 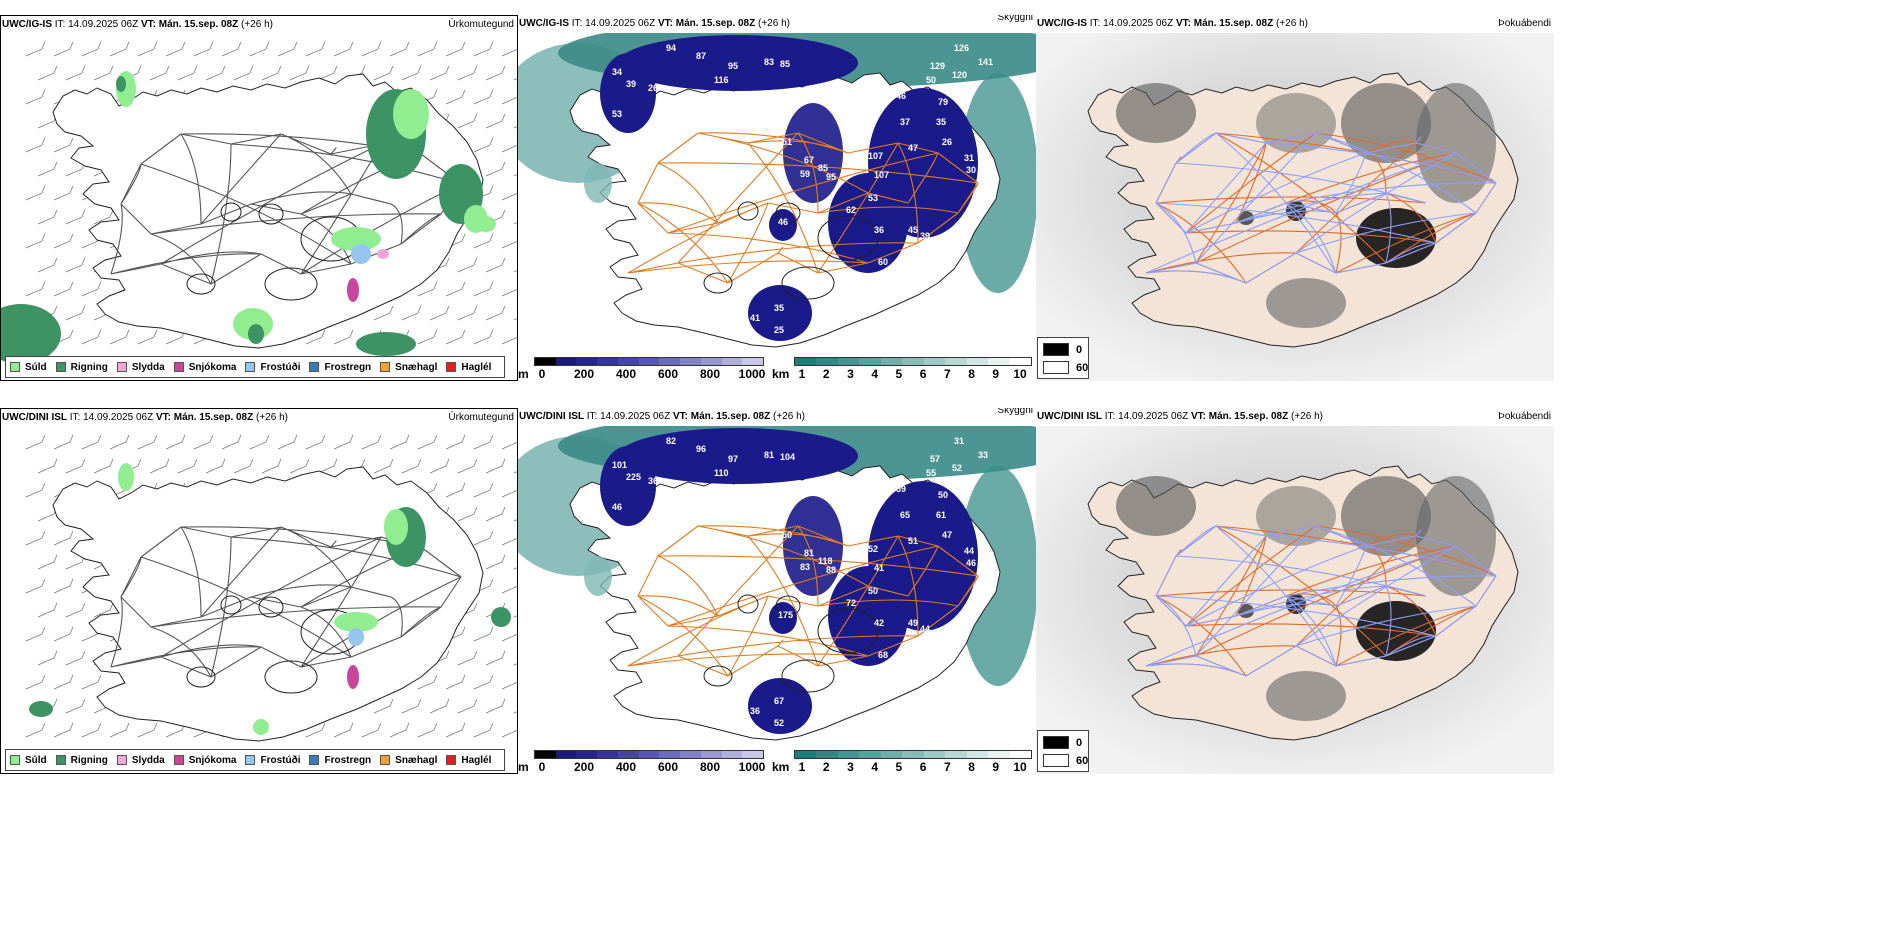 I want to click on cloud-base-label: 82, so click(x=671, y=441).